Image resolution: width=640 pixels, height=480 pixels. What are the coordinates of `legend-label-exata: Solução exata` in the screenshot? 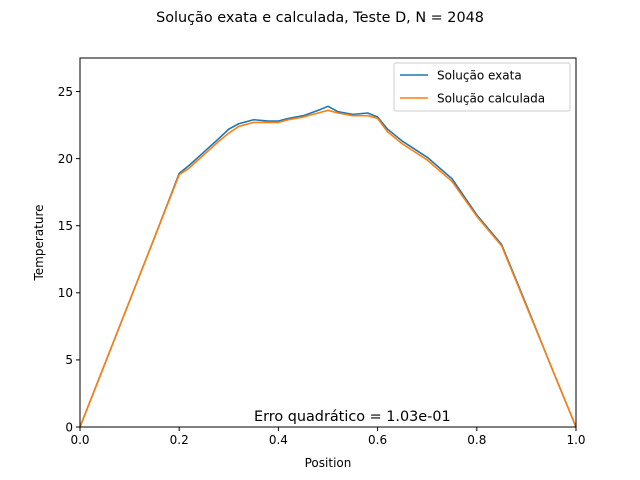 It's located at (479, 76).